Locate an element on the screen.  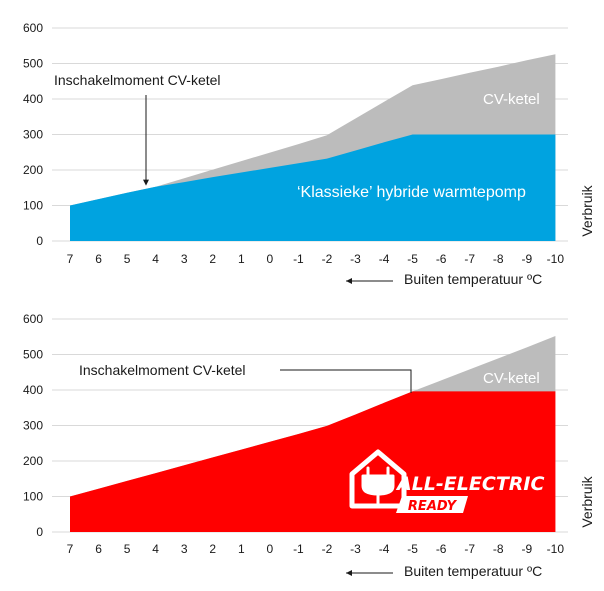
logo-band is located at coordinates (432, 504).